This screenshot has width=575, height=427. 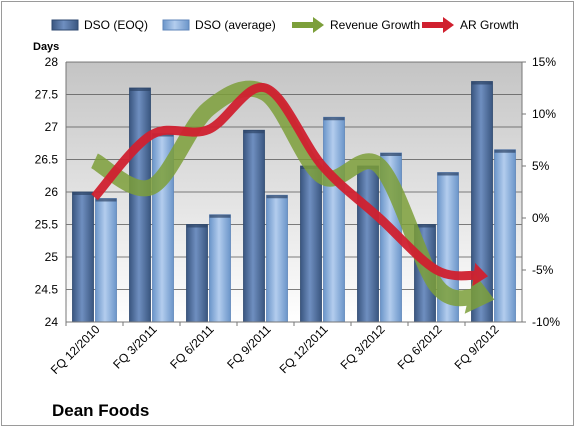 I want to click on company-name: Dean Foods, so click(x=100, y=410).